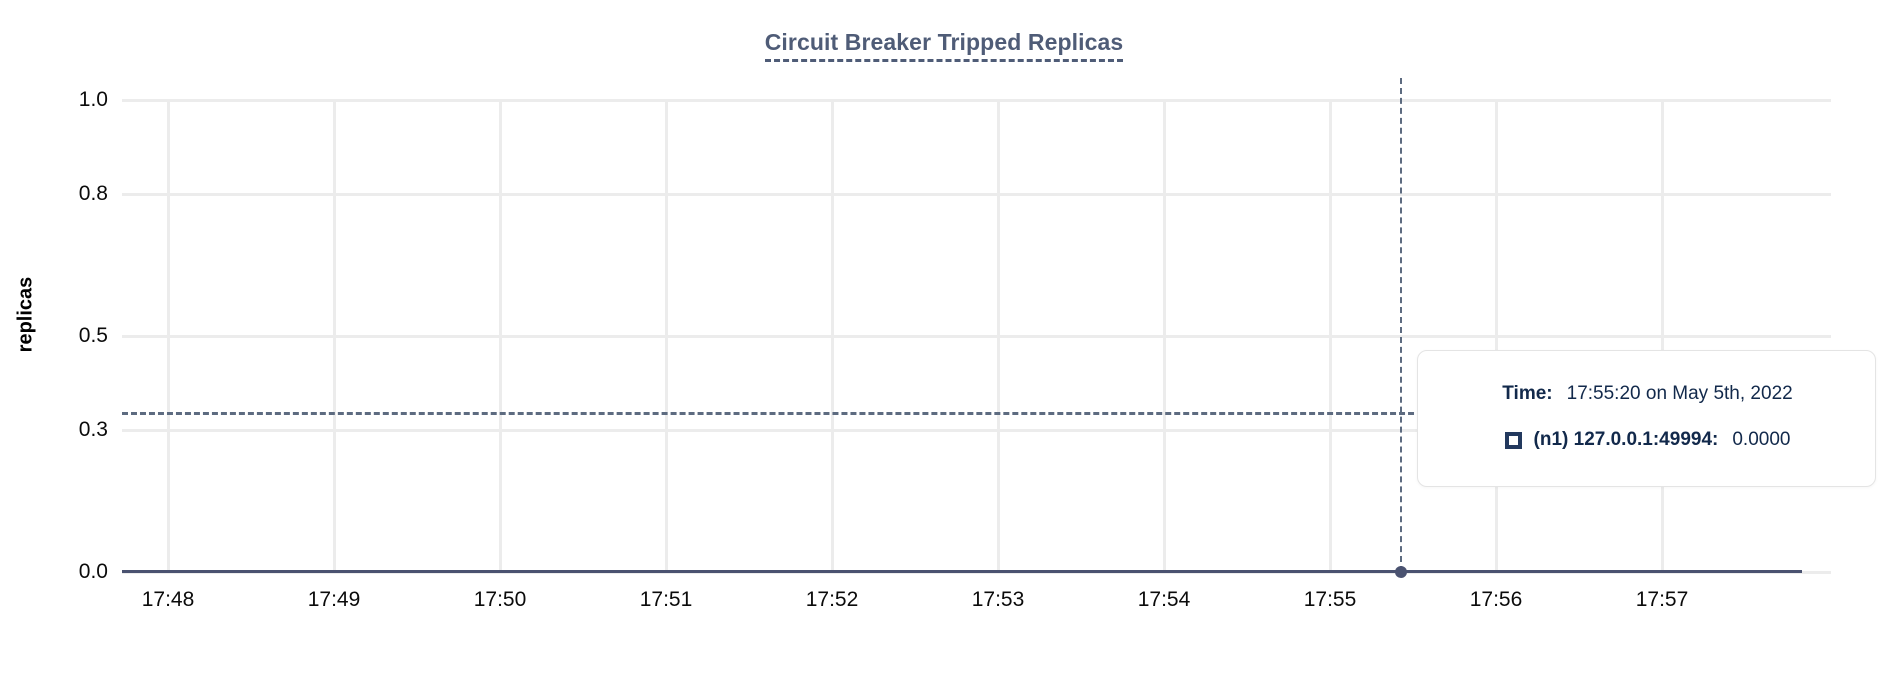 The height and width of the screenshot is (674, 1888). Describe the element at coordinates (93, 335) in the screenshot. I see `y-axis-tick-label: 0.5` at that location.